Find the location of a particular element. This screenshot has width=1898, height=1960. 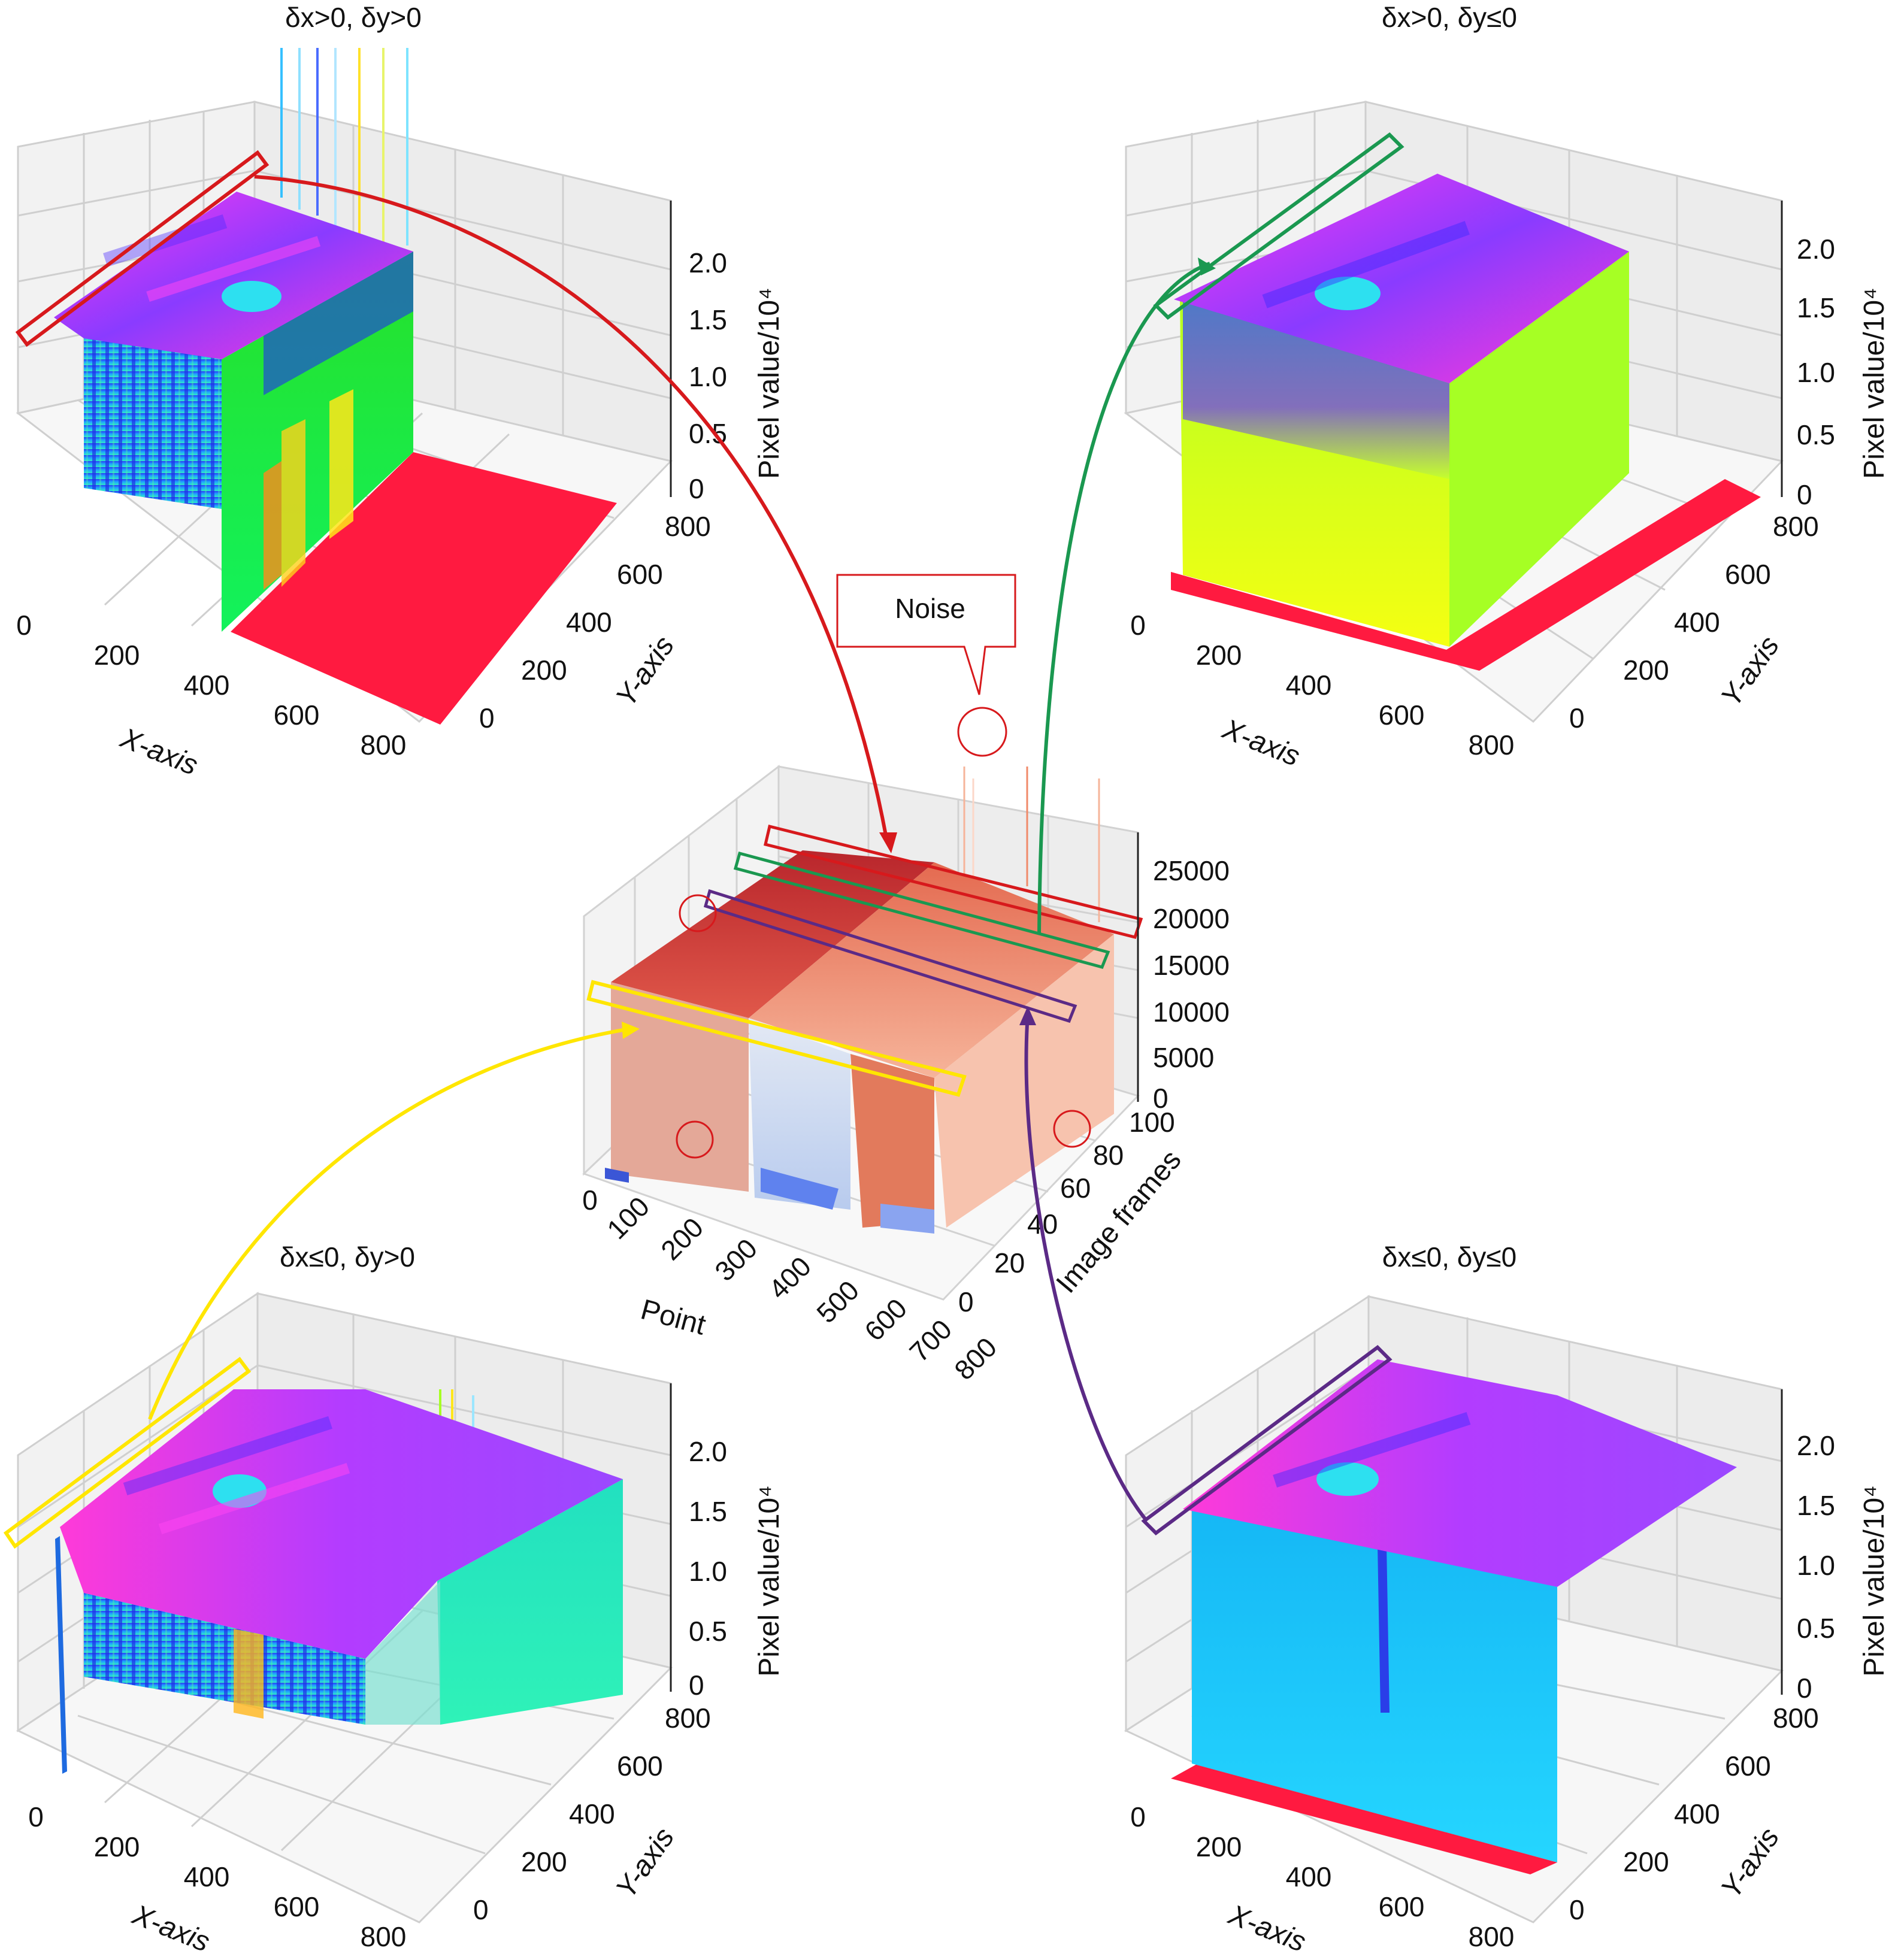

x-tick: 300 is located at coordinates (736, 1260).